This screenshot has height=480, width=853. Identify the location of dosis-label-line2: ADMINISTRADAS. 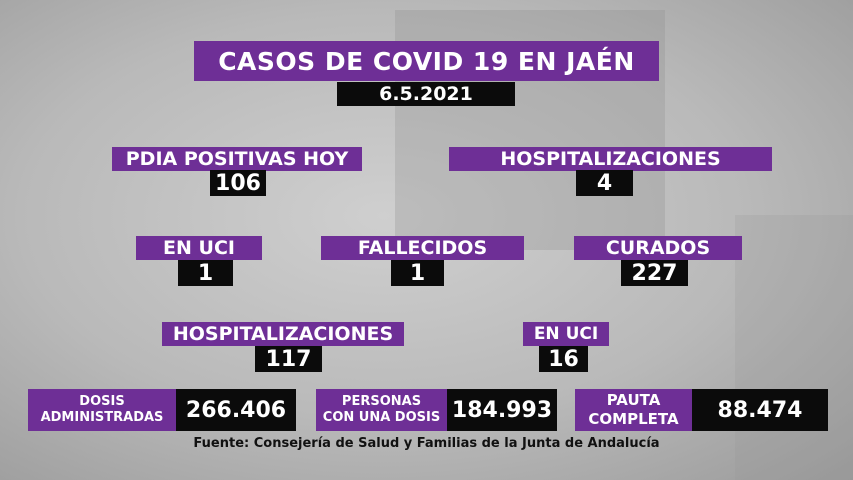
(102, 417).